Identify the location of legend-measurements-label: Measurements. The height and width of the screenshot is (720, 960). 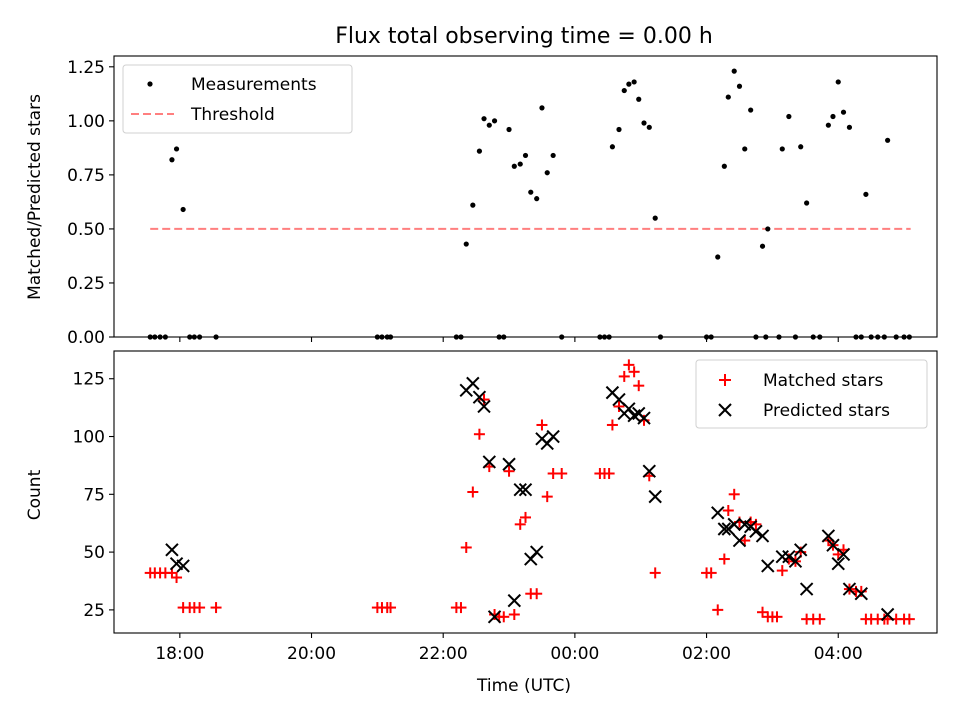
(254, 85).